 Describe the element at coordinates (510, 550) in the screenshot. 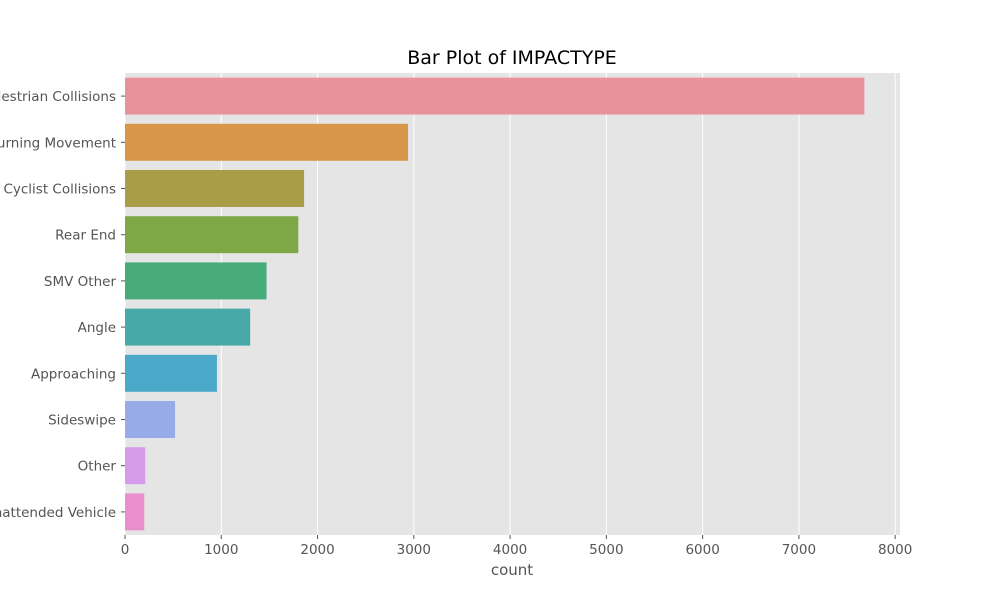

I see `x-tick-label: 4000` at that location.